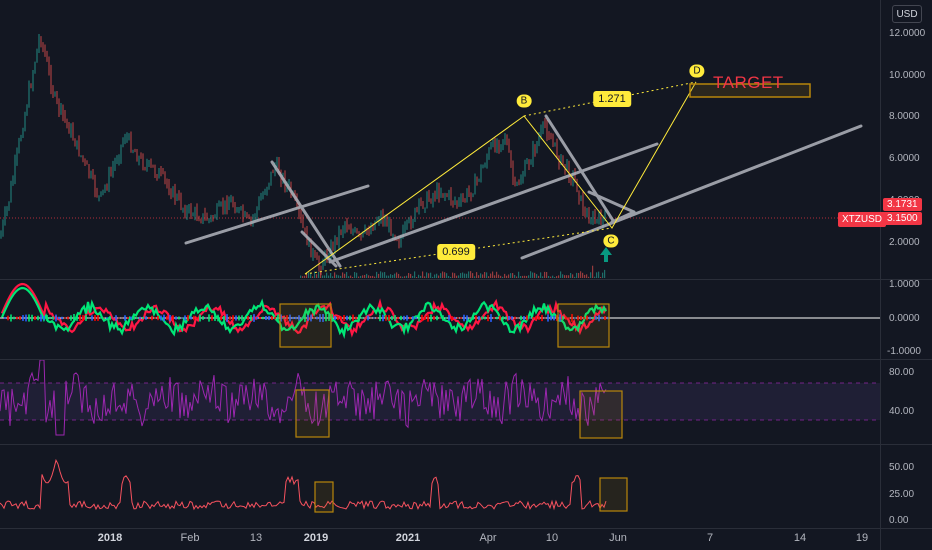  Describe the element at coordinates (902, 218) in the screenshot. I see `current-price-tag: 3.1500` at that location.